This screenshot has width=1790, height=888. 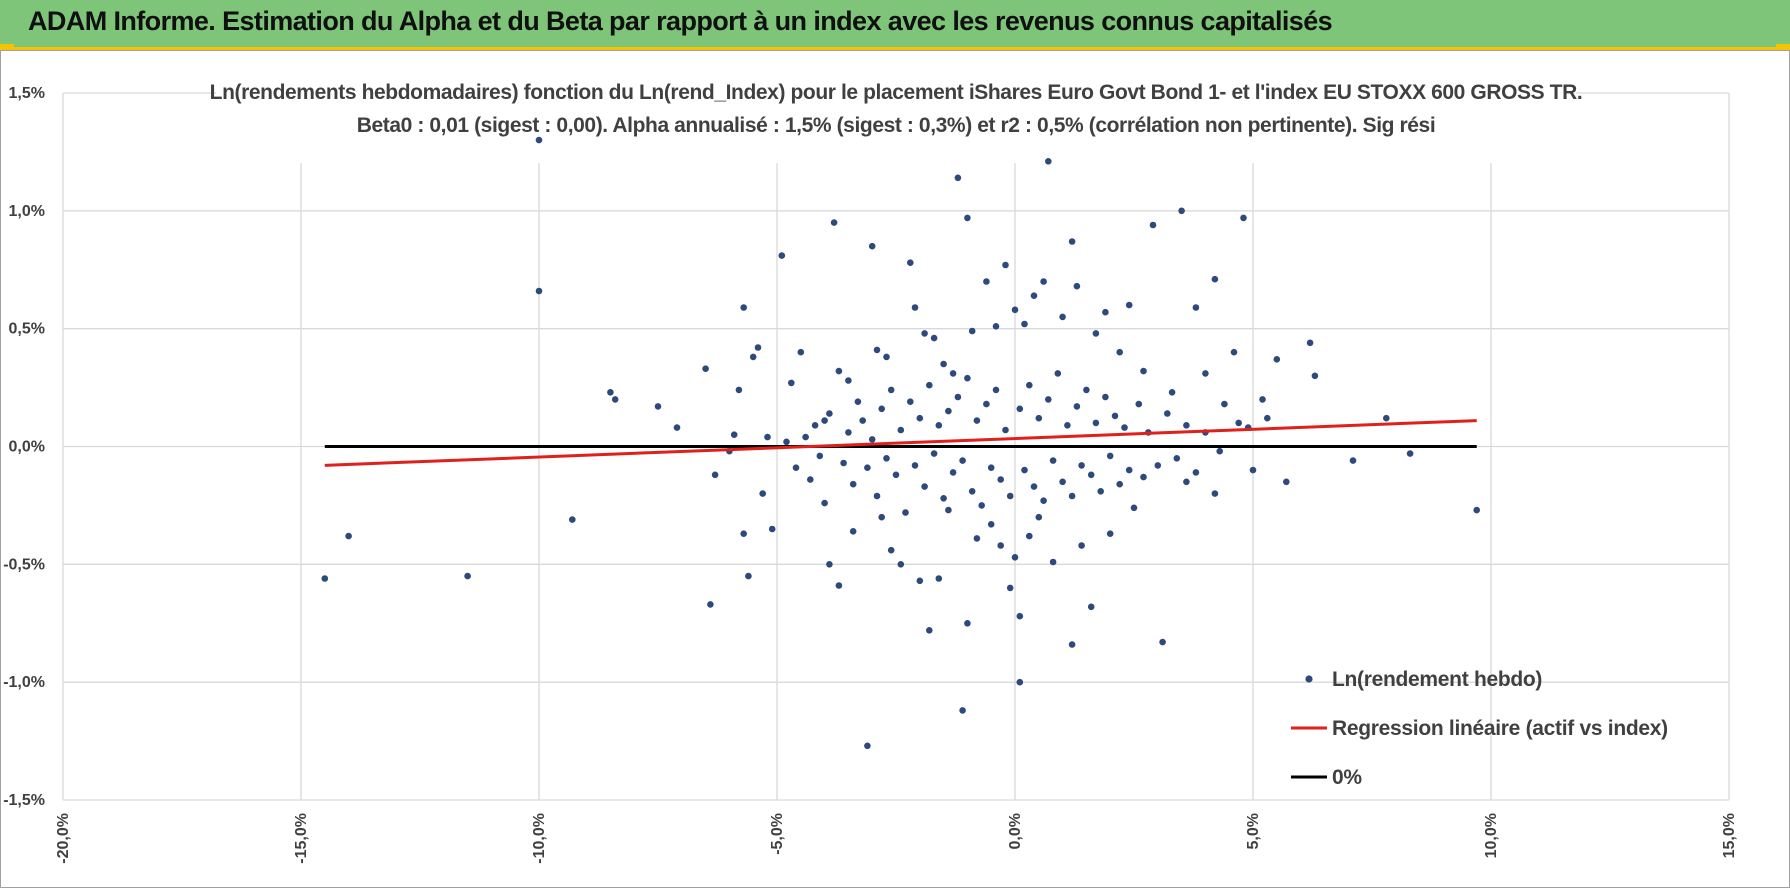 What do you see at coordinates (24, 564) in the screenshot?
I see `y-tick-label: -0,5%` at bounding box center [24, 564].